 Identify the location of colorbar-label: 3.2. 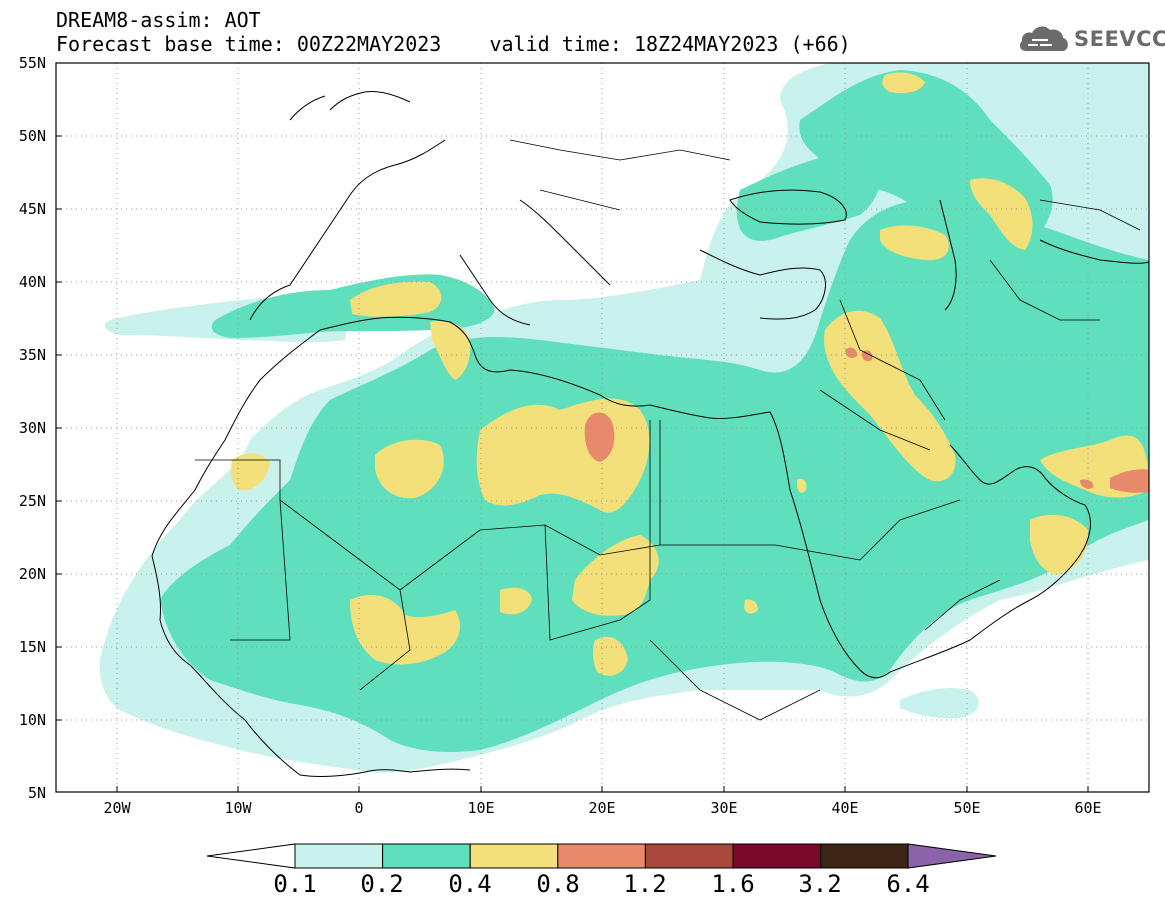
(820, 884).